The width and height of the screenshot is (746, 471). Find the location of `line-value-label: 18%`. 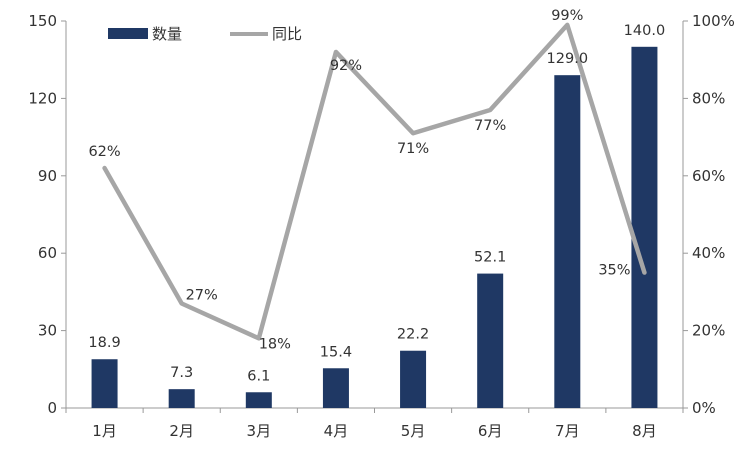

line-value-label: 18% is located at coordinates (275, 344).